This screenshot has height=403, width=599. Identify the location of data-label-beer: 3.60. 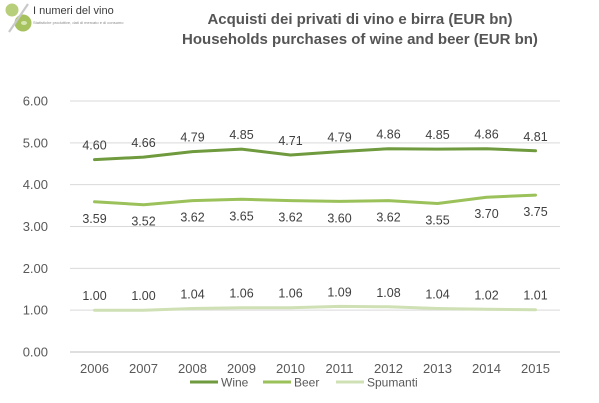
(339, 218).